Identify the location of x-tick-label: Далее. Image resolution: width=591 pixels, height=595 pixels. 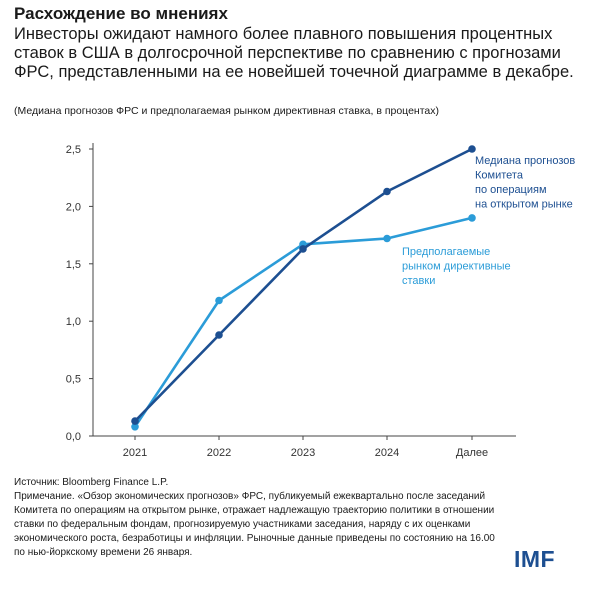
(472, 453).